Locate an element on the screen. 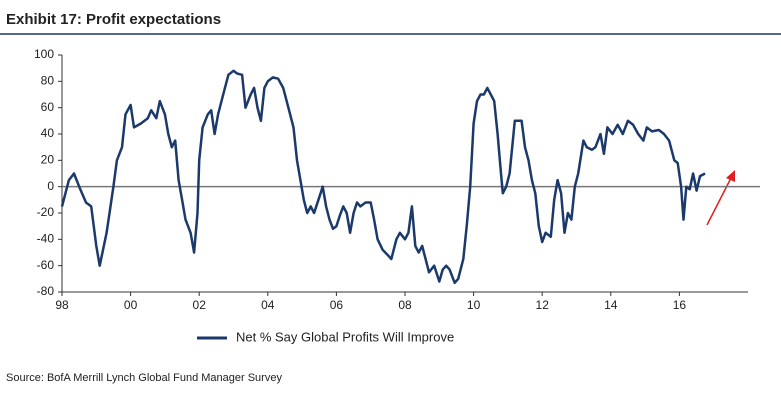 This screenshot has height=401, width=781. x-tick-label: 98 is located at coordinates (62, 305).